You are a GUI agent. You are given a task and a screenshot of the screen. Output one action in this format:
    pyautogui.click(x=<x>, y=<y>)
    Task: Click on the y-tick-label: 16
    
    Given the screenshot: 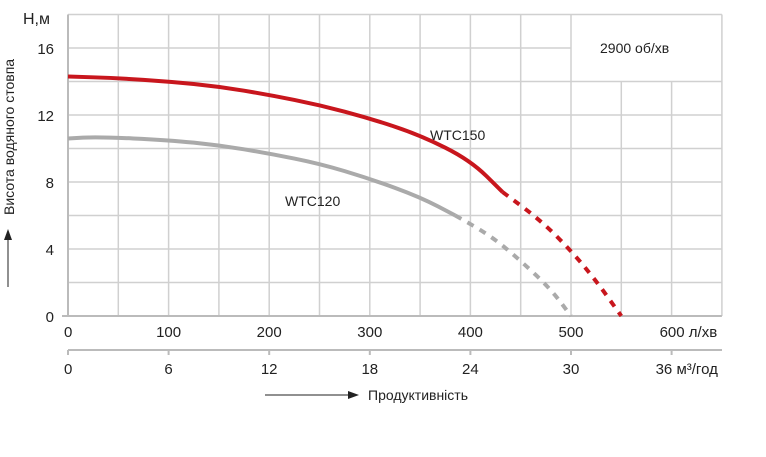 What is the action you would take?
    pyautogui.click(x=45, y=49)
    